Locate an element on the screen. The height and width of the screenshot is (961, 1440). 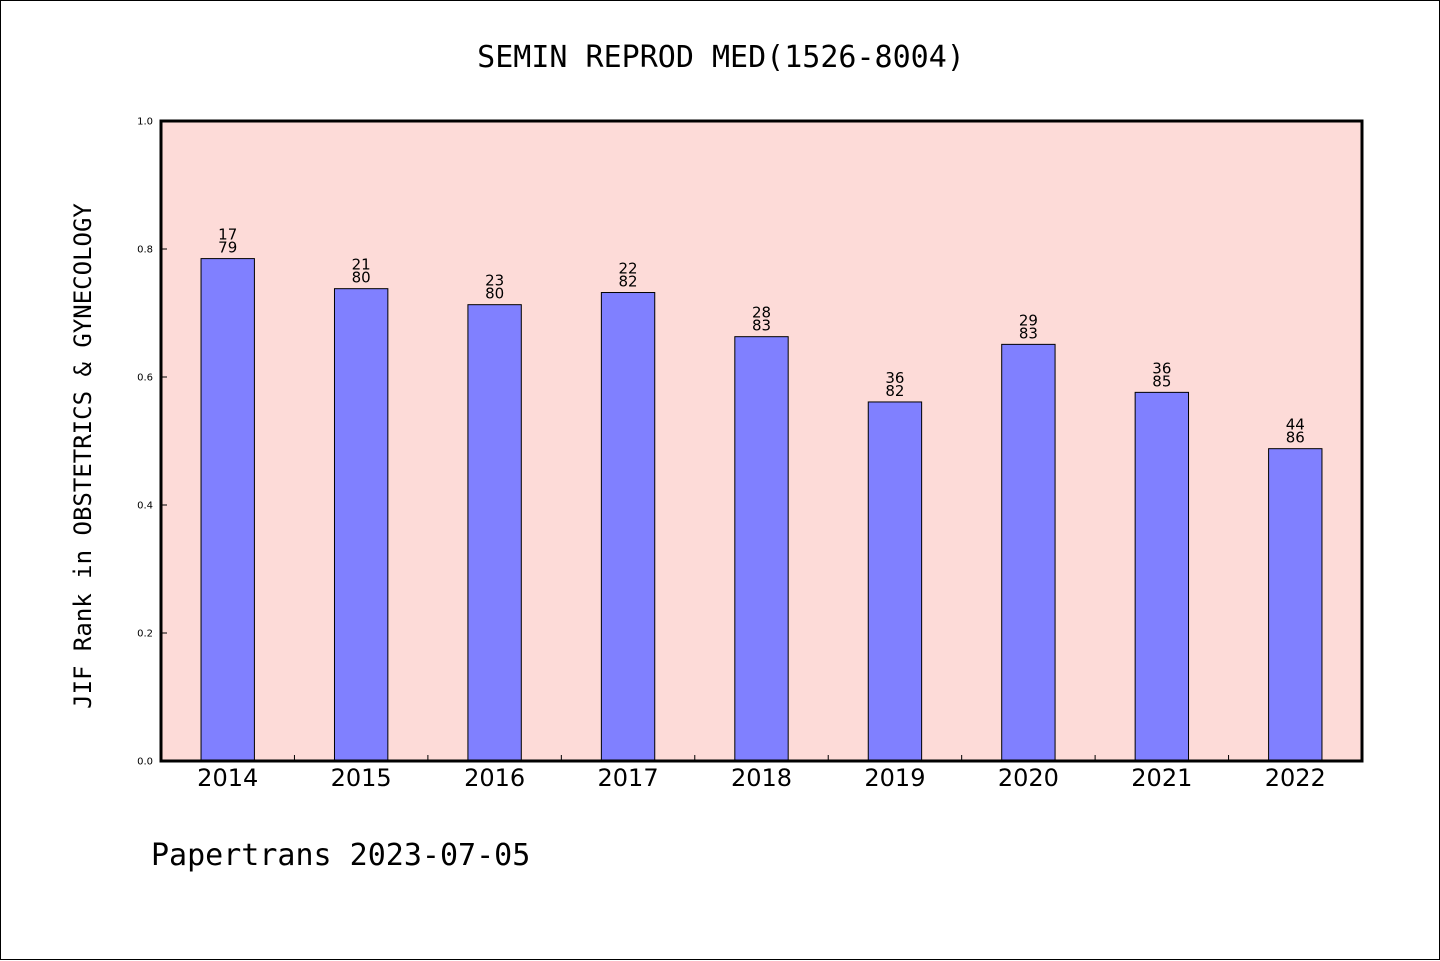
bar-rank-label: 44 is located at coordinates (1295, 425).